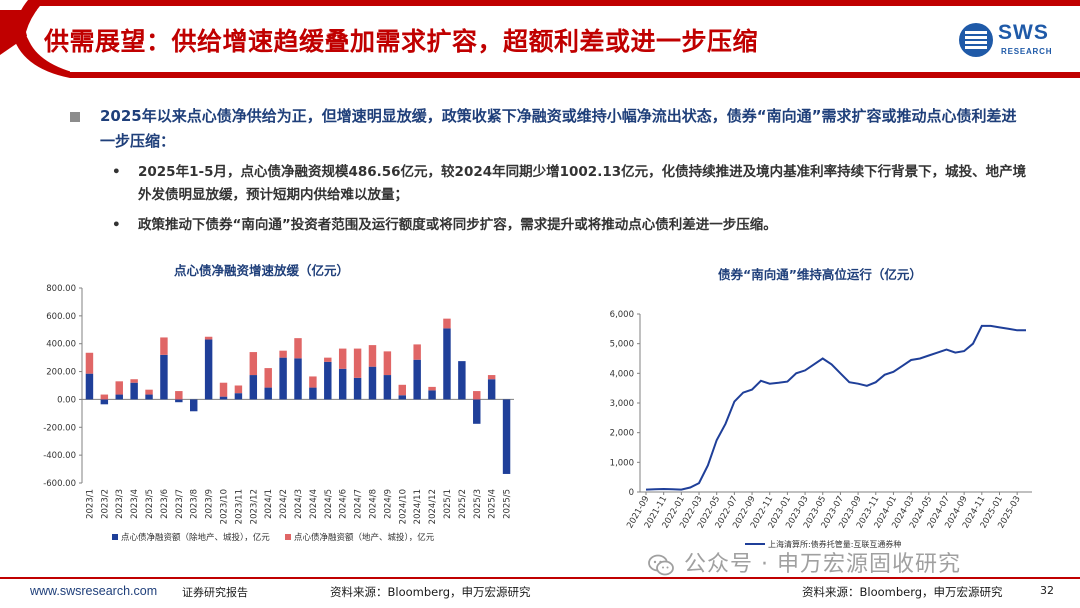 The height and width of the screenshot is (608, 1080). I want to click on y-tick-label: 0, so click(631, 493).